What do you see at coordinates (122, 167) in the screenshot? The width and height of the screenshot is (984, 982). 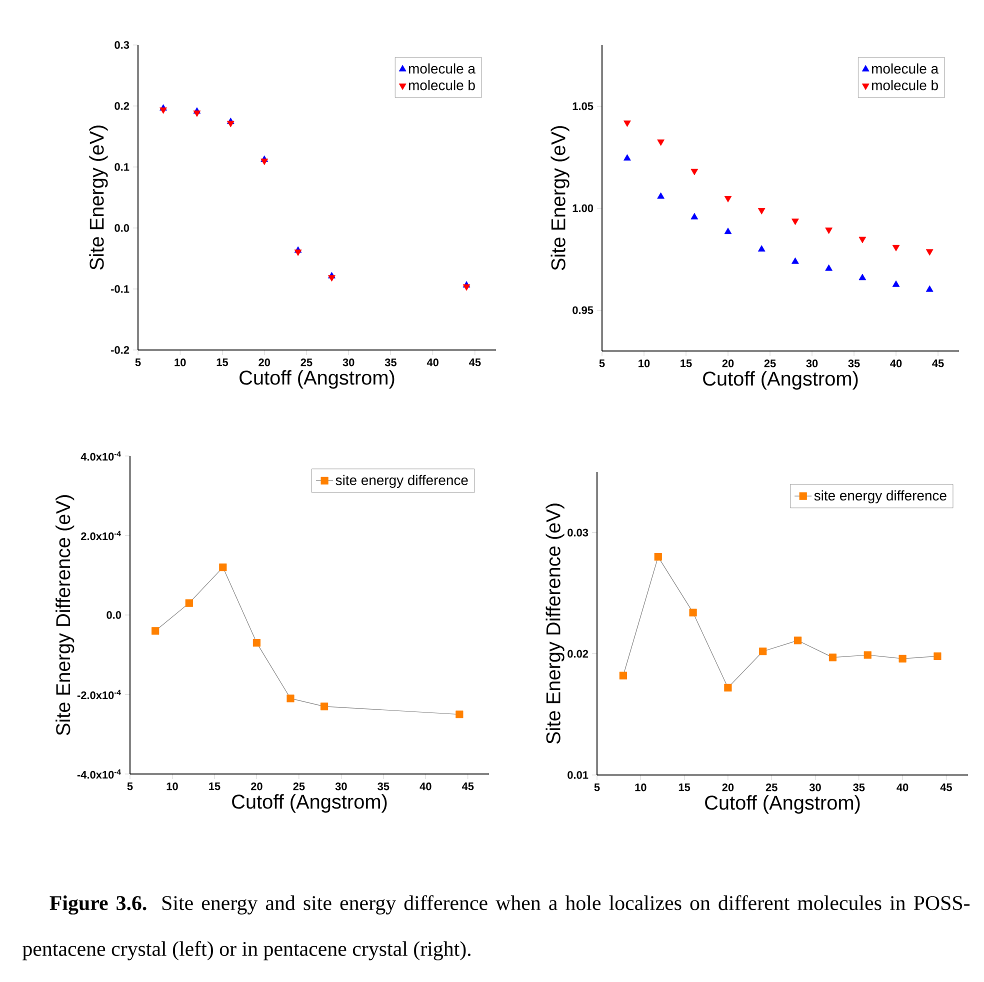 I see `y-tick-label: 0.1` at bounding box center [122, 167].